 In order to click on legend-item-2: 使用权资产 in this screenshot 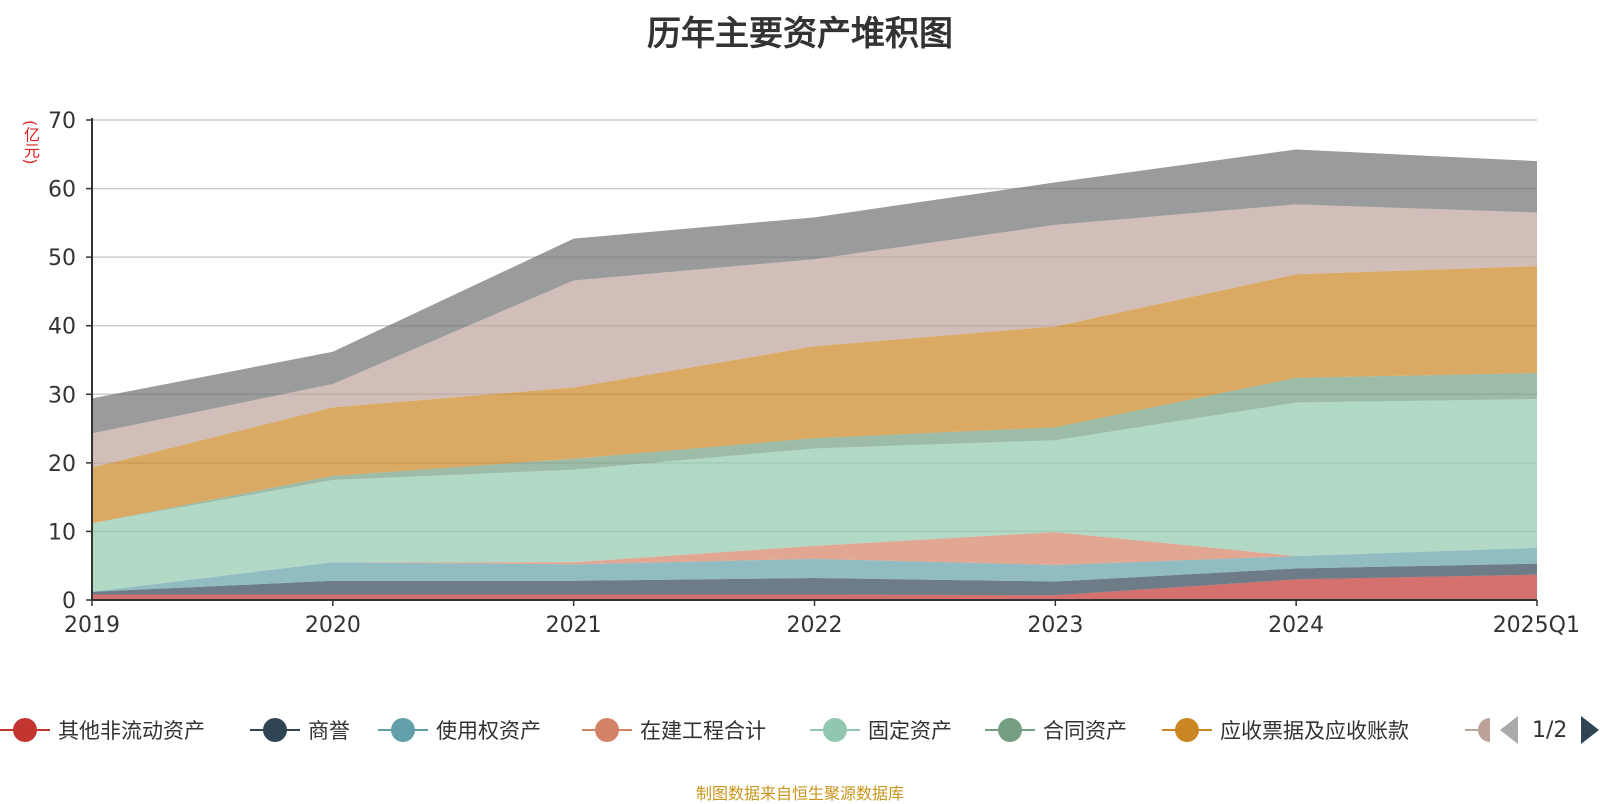, I will do `click(473, 730)`.